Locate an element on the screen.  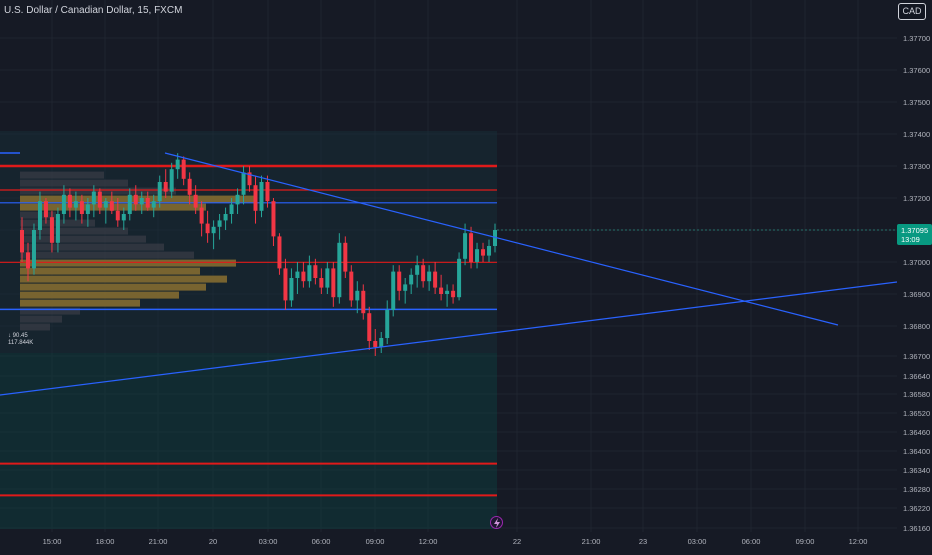
symbol-title: U.S. Dollar / Canadian Dollar, 15, FXCM is located at coordinates (93, 10).